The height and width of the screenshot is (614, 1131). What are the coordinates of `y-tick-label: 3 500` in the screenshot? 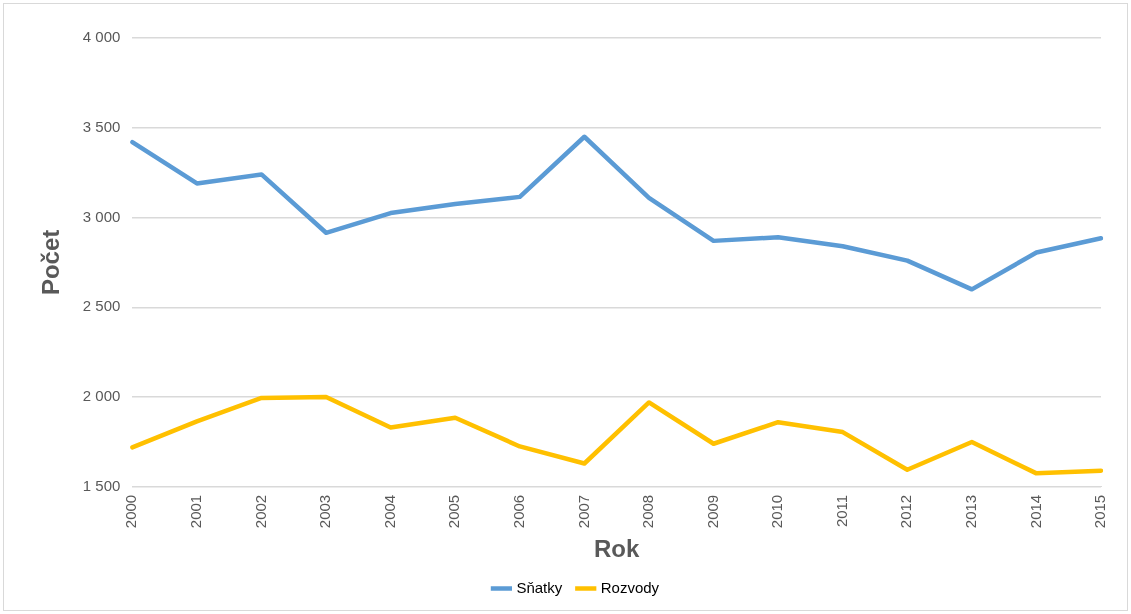 It's located at (101, 126).